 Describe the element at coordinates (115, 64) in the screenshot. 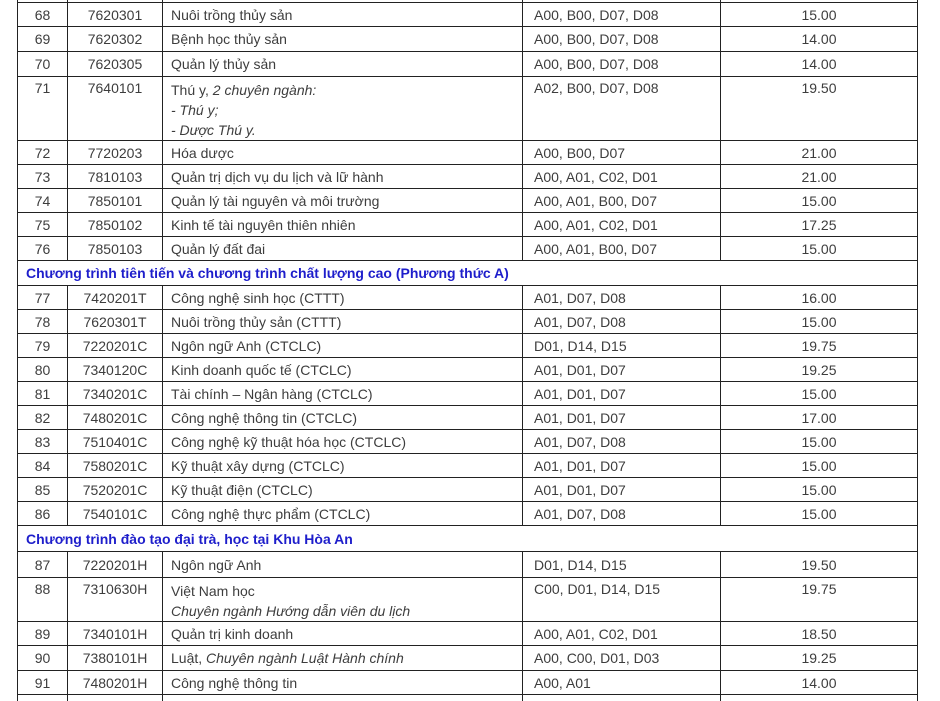

I see `code-cell: 7620305` at that location.